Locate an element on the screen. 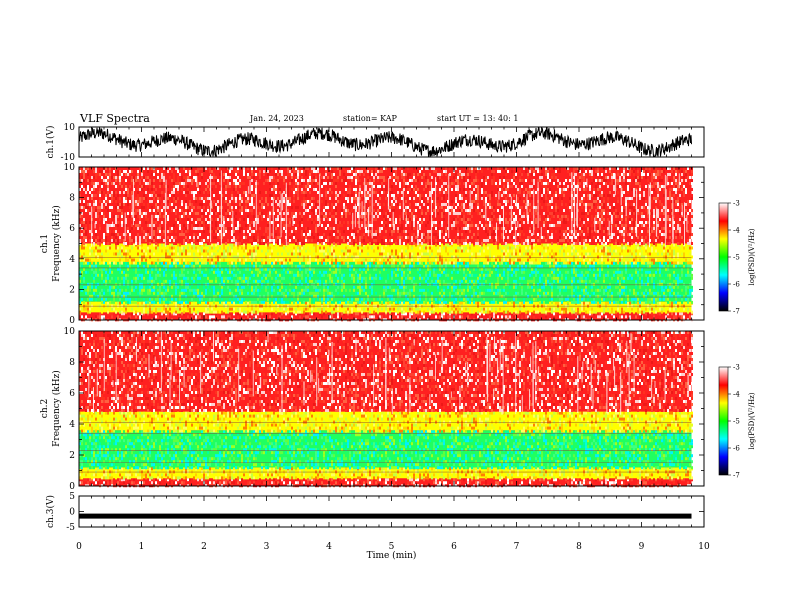  ch1-spectrogram-band-red is located at coordinates (386, 208).